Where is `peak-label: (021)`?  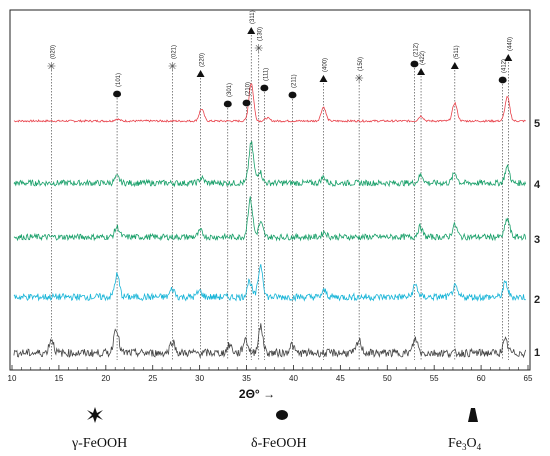
peak-label: (021) is located at coordinates (174, 52).